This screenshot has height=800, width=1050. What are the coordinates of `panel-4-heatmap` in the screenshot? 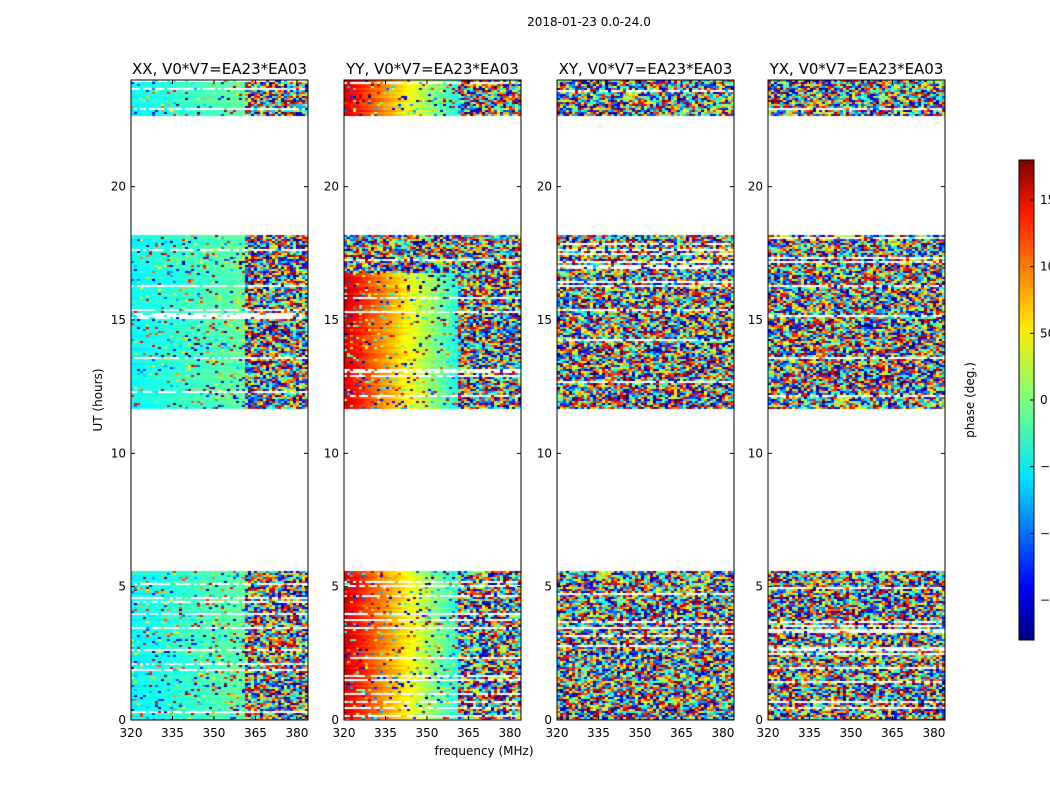 It's located at (856, 400).